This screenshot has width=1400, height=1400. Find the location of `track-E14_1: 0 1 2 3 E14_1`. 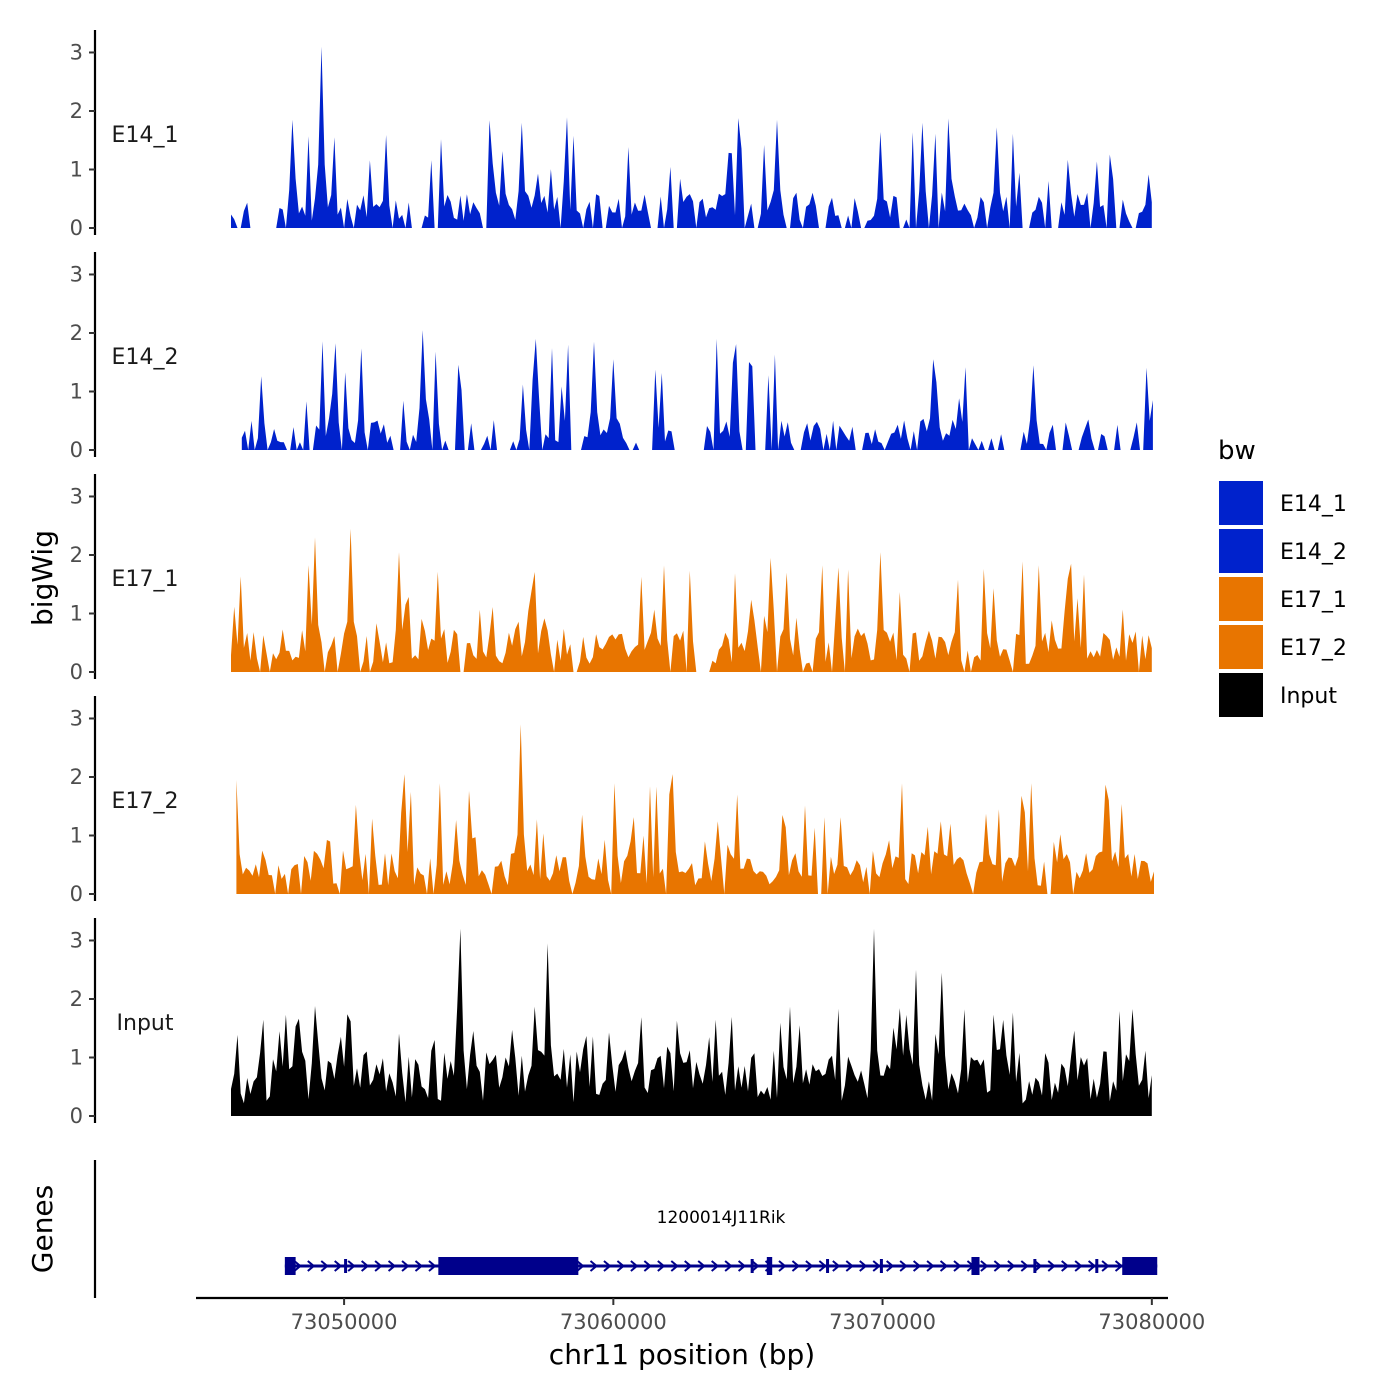

track-E14_1: 0 1 2 3 E14_1 is located at coordinates (611, 135).